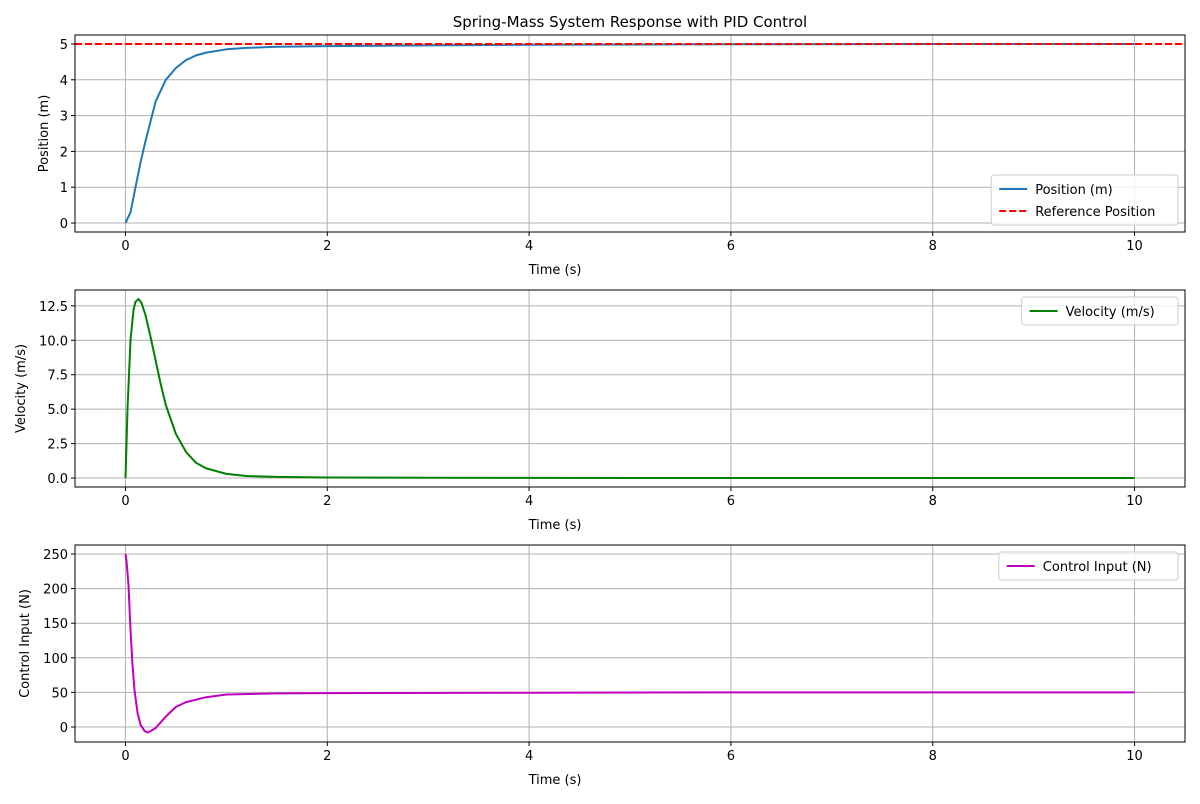 The height and width of the screenshot is (804, 1200). I want to click on legend-label: Velocity (m/s), so click(1110, 312).